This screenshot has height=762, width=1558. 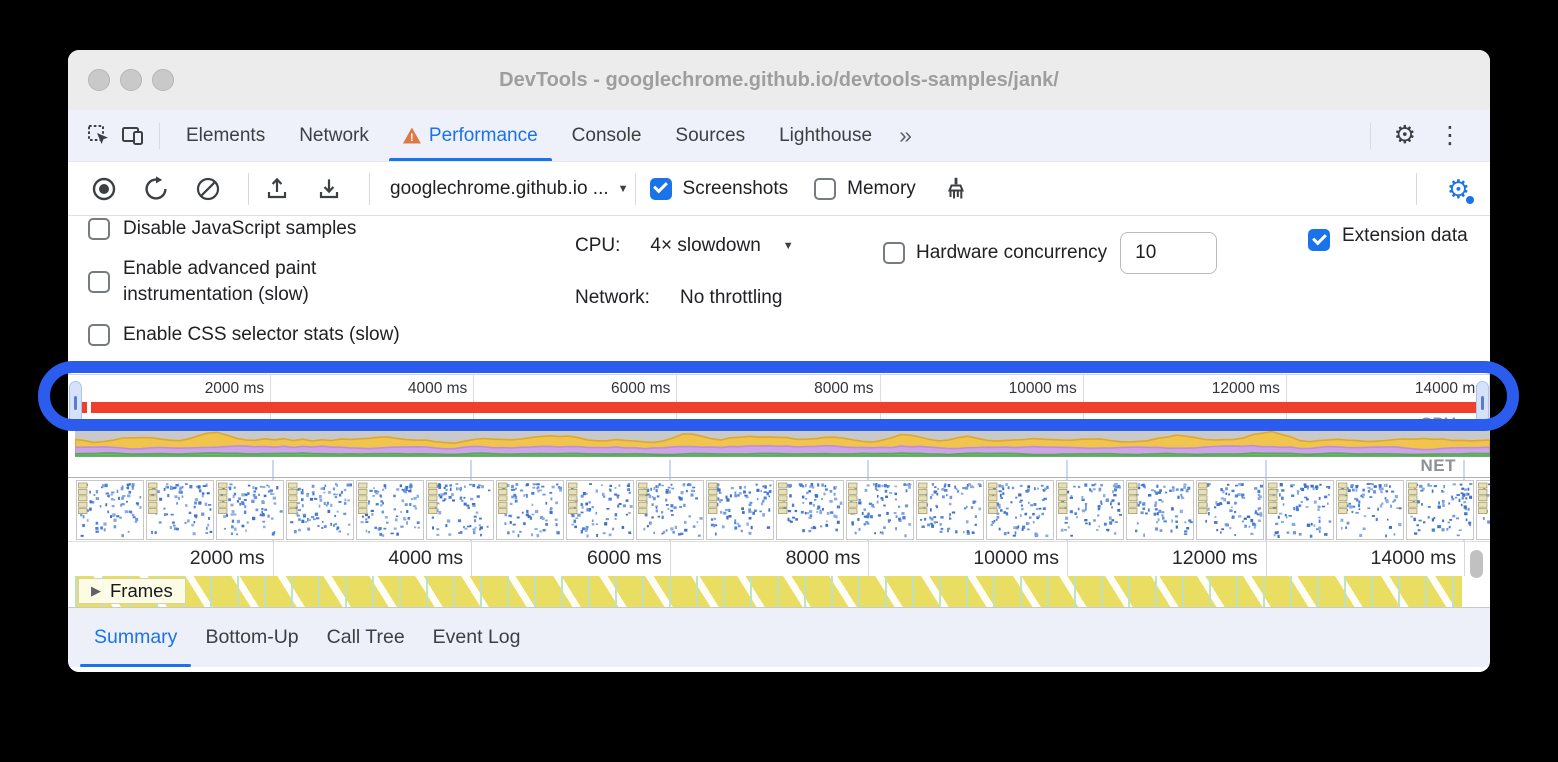 What do you see at coordinates (1265, 501) in the screenshot?
I see `grid-line` at bounding box center [1265, 501].